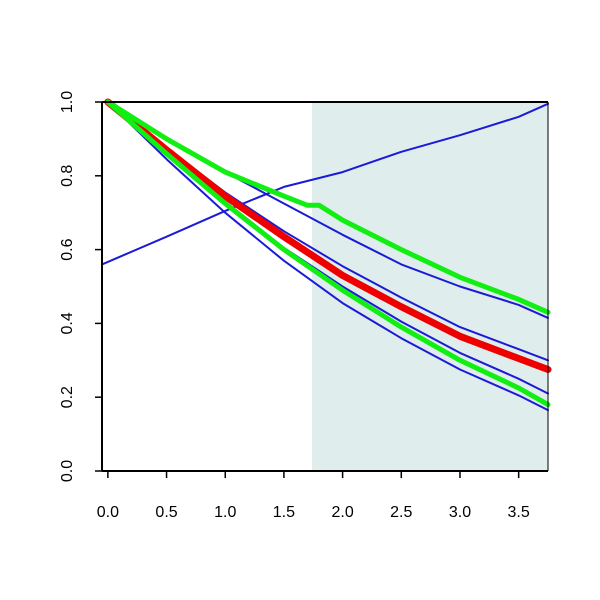 This screenshot has height=600, width=600. Describe the element at coordinates (342, 512) in the screenshot. I see `x-tick-label: 2.0` at that location.